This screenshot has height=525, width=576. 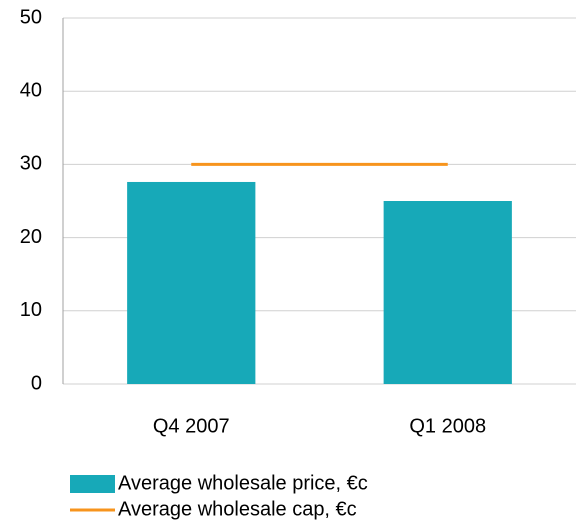 What do you see at coordinates (31, 237) in the screenshot?
I see `y-tick-label: 20` at bounding box center [31, 237].